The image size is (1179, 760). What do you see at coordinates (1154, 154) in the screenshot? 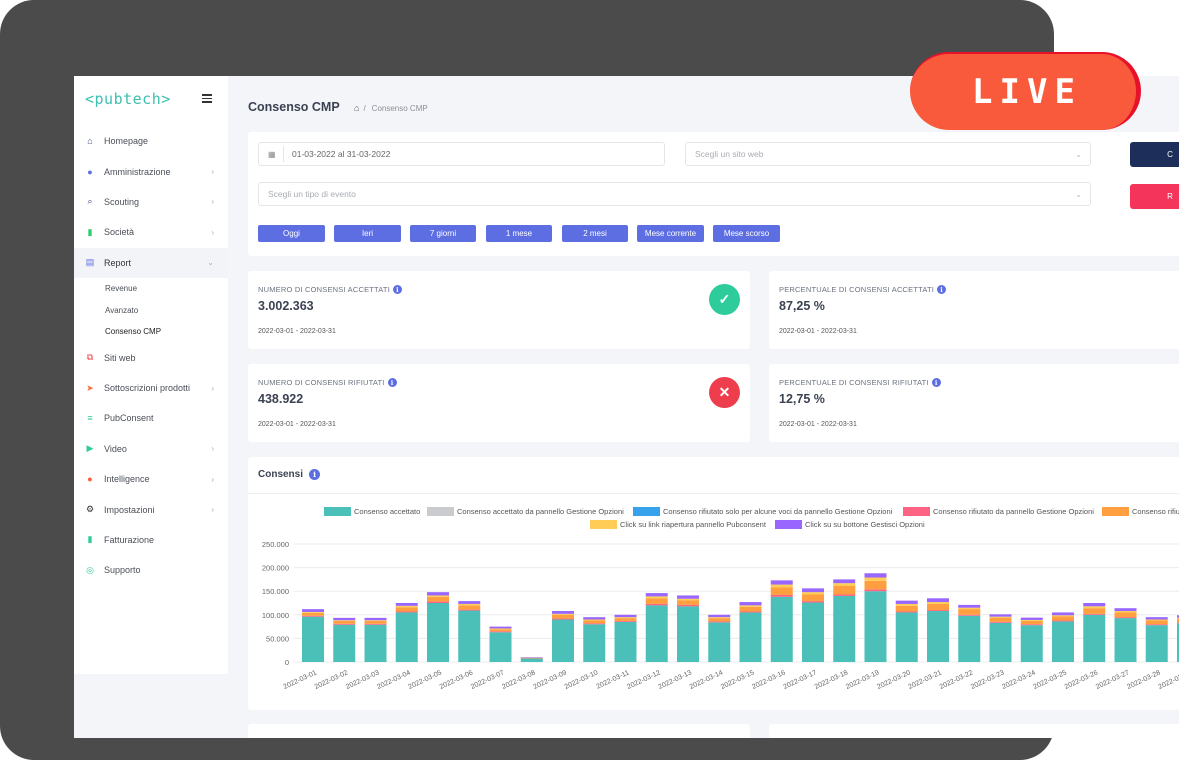
I see `submit-button: C` at bounding box center [1154, 154].